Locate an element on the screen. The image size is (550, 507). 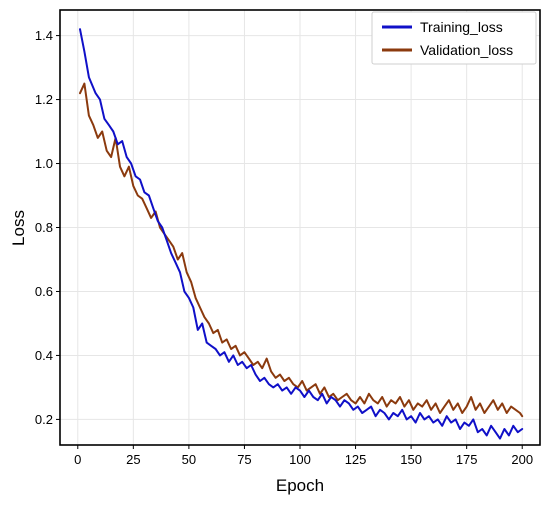
legend-label-validation: Validation_loss is located at coordinates (466, 50).